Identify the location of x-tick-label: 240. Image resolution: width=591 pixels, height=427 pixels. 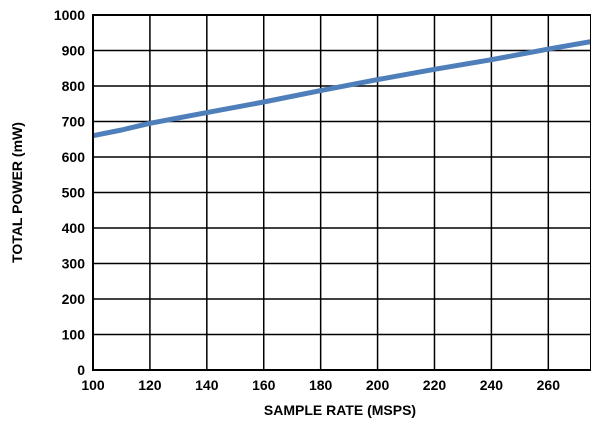
(492, 385).